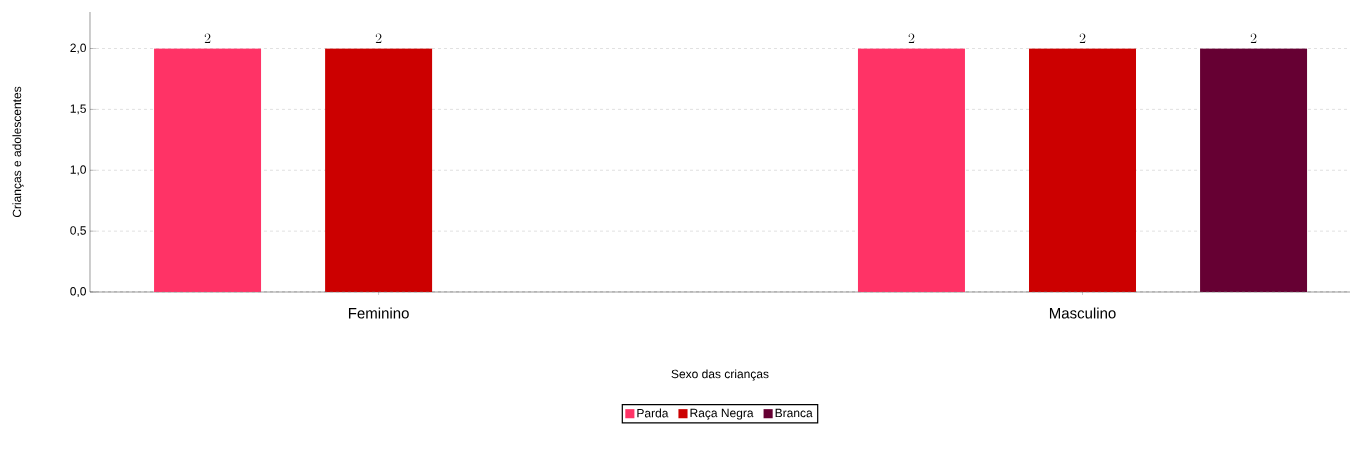 Image resolution: width=1360 pixels, height=450 pixels. Describe the element at coordinates (78, 231) in the screenshot. I see `y-tick-label: 0,5` at that location.